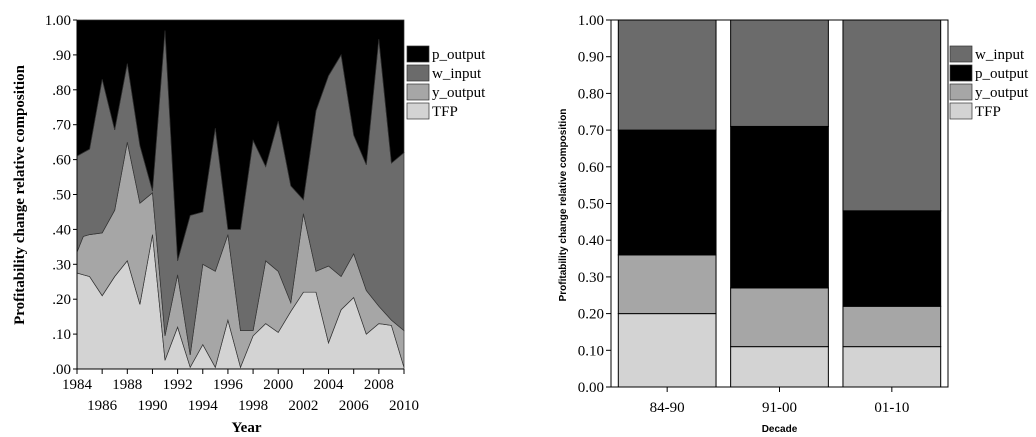 The height and width of the screenshot is (437, 1036). I want to click on x-tick-label: 2002, so click(303, 406).